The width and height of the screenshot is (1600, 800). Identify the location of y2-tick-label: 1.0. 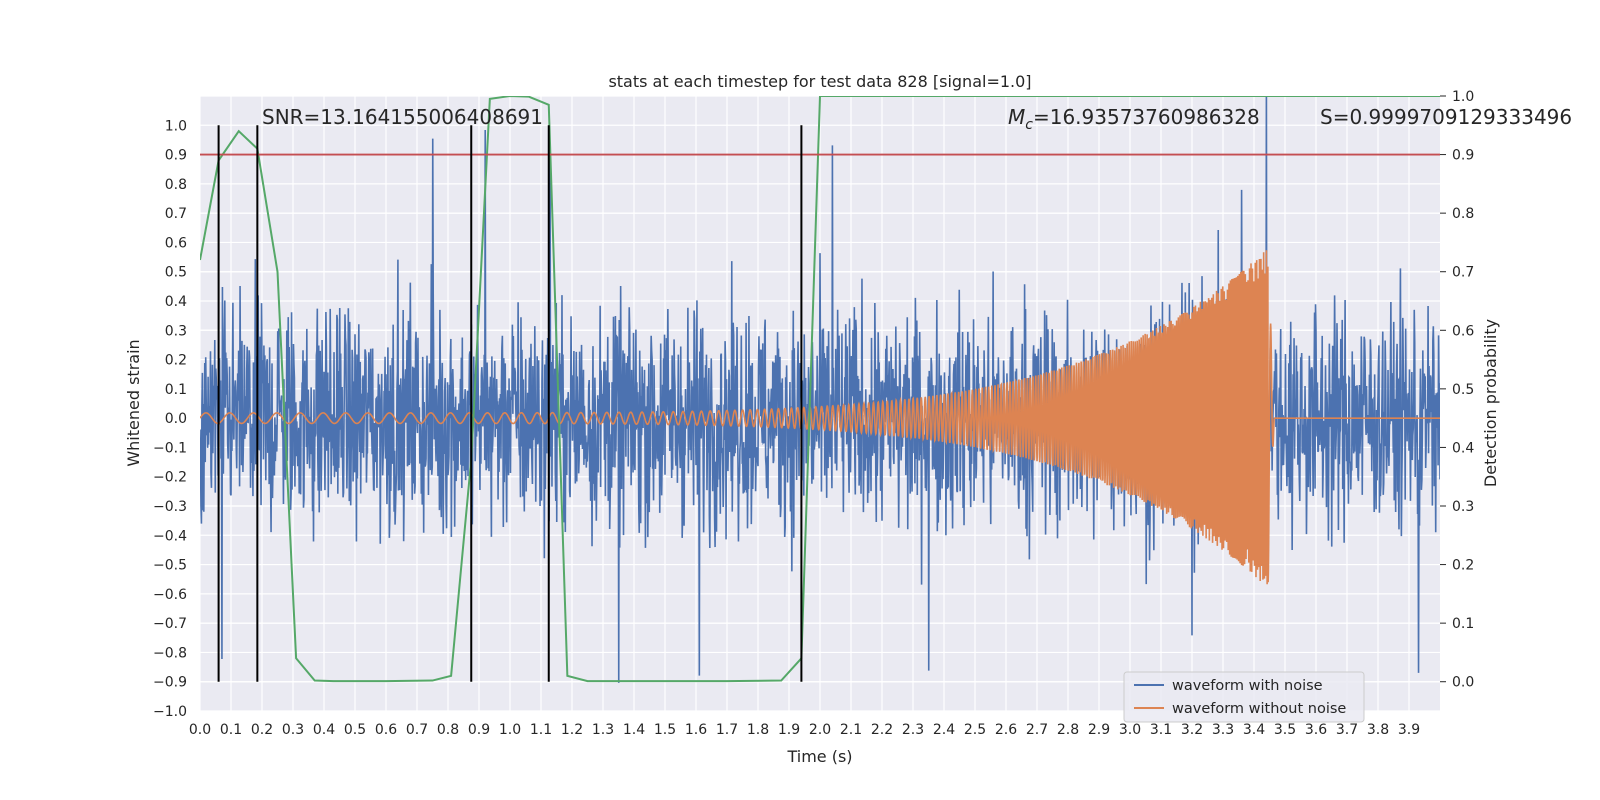
(1463, 97).